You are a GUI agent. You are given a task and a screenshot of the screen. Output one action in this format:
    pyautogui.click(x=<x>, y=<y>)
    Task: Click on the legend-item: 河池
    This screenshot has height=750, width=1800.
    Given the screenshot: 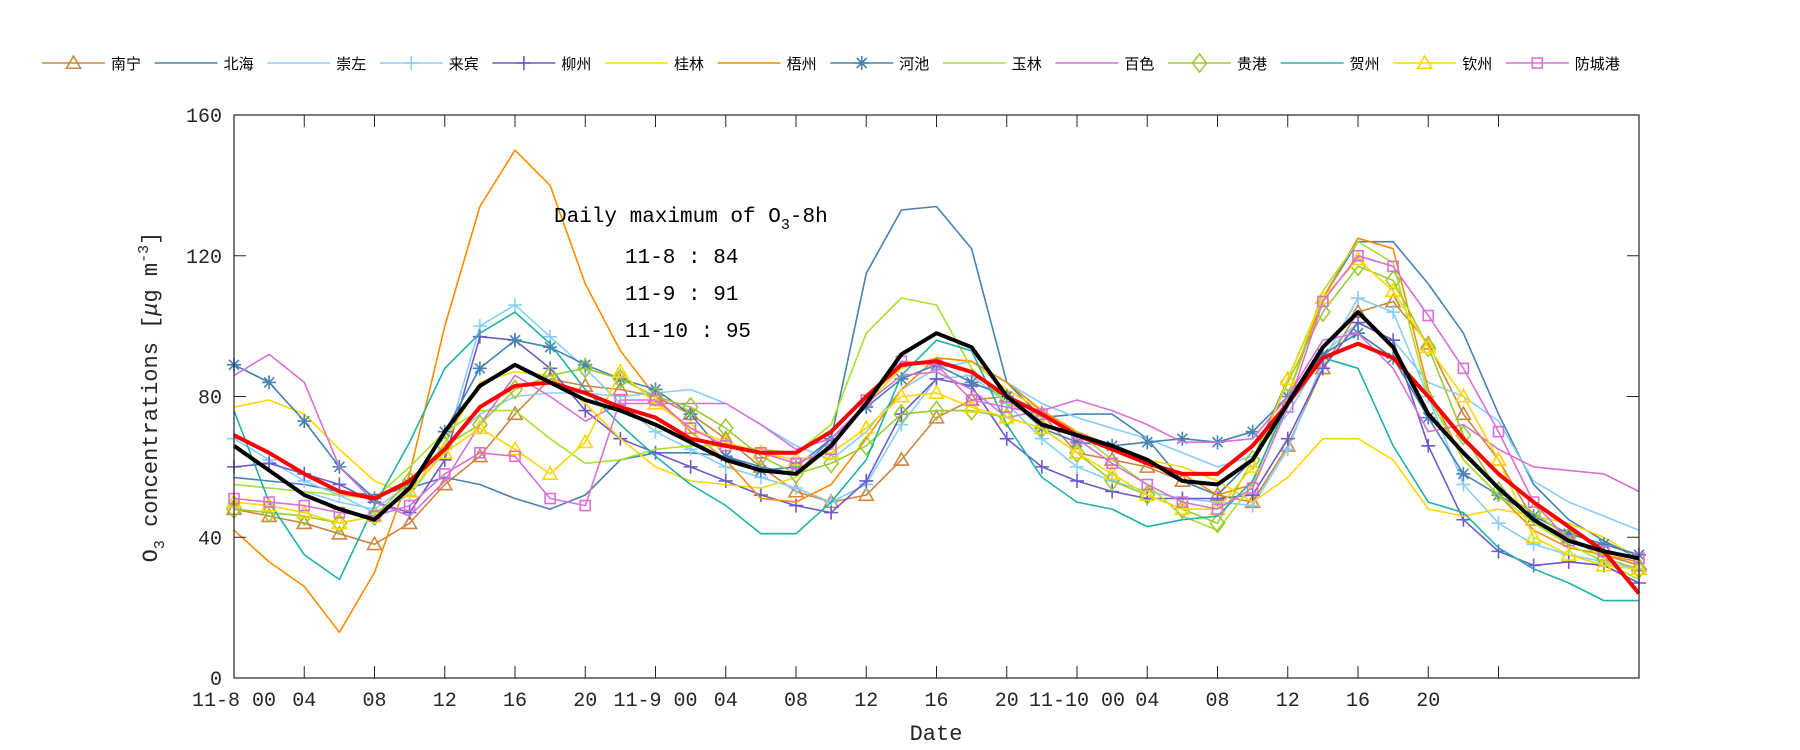 What is the action you would take?
    pyautogui.click(x=879, y=64)
    